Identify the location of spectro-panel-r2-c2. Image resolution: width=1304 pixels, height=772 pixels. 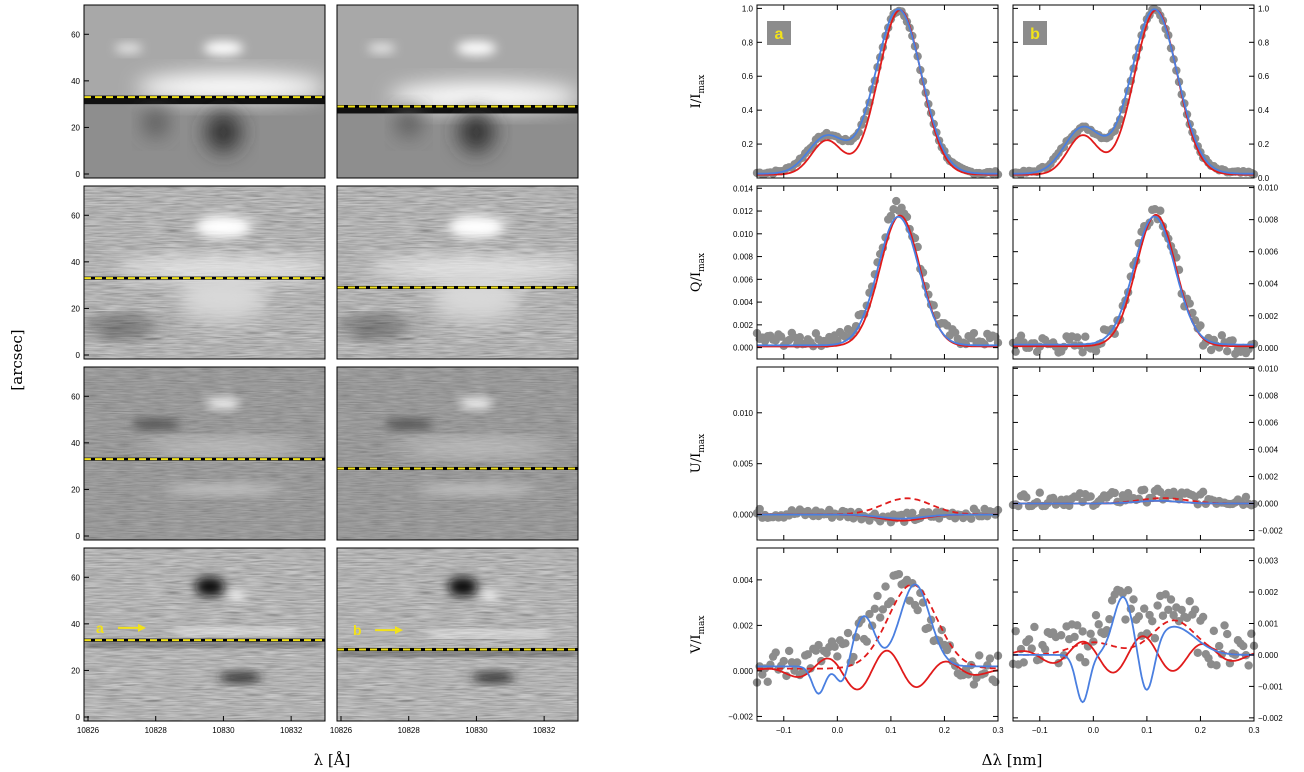
(457, 272).